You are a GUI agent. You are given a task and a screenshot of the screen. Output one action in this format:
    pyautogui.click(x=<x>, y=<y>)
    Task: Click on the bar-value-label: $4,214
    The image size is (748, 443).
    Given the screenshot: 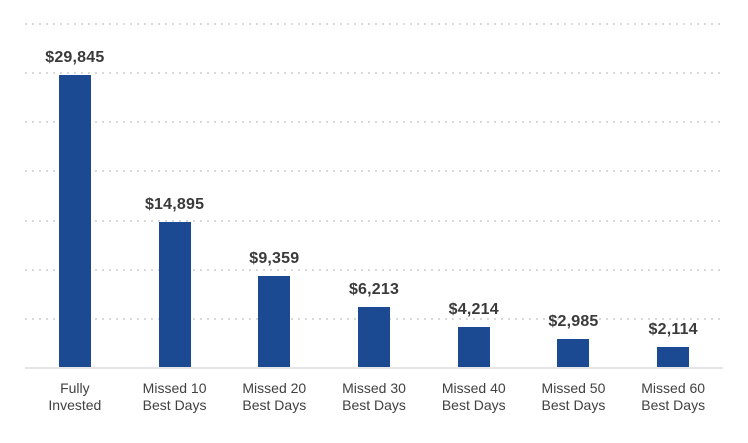 What is the action you would take?
    pyautogui.click(x=473, y=309)
    